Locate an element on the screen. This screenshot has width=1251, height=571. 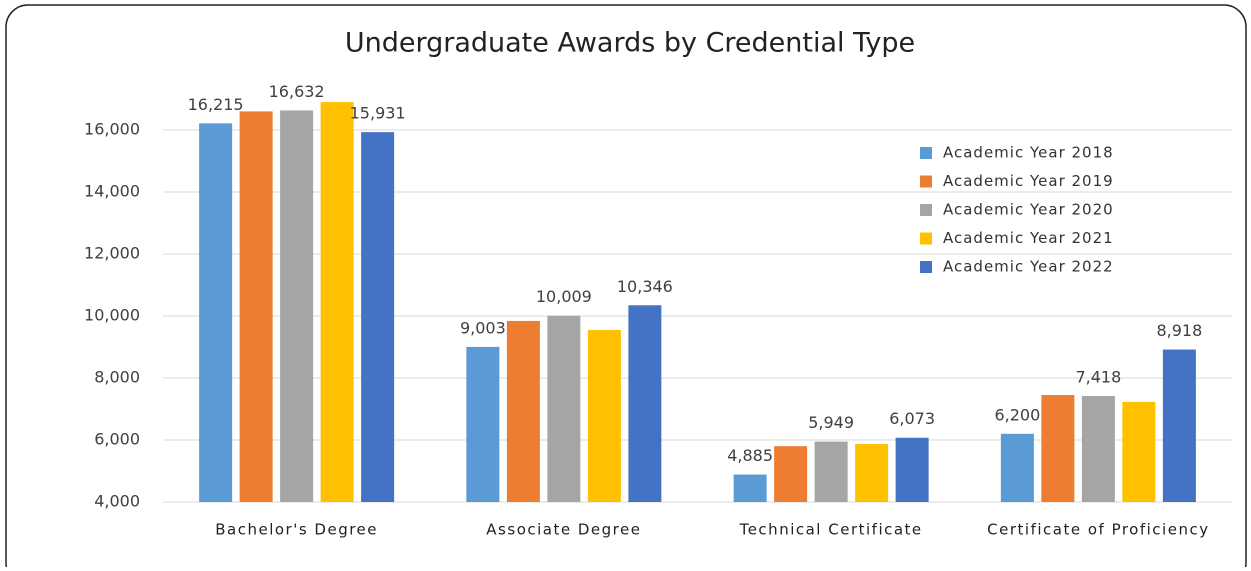
data-label: 6,200 is located at coordinates (1017, 414).